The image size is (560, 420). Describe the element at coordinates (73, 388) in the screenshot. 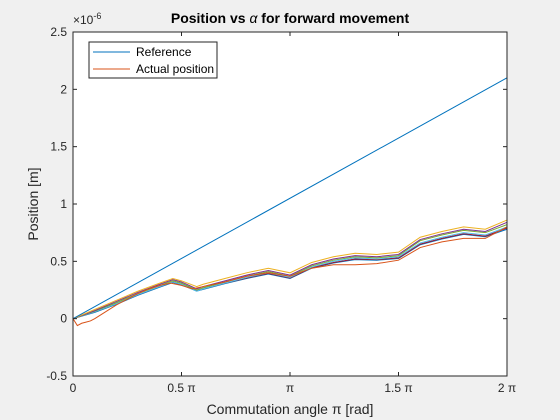

I see `x-tick-label-0: 0` at that location.